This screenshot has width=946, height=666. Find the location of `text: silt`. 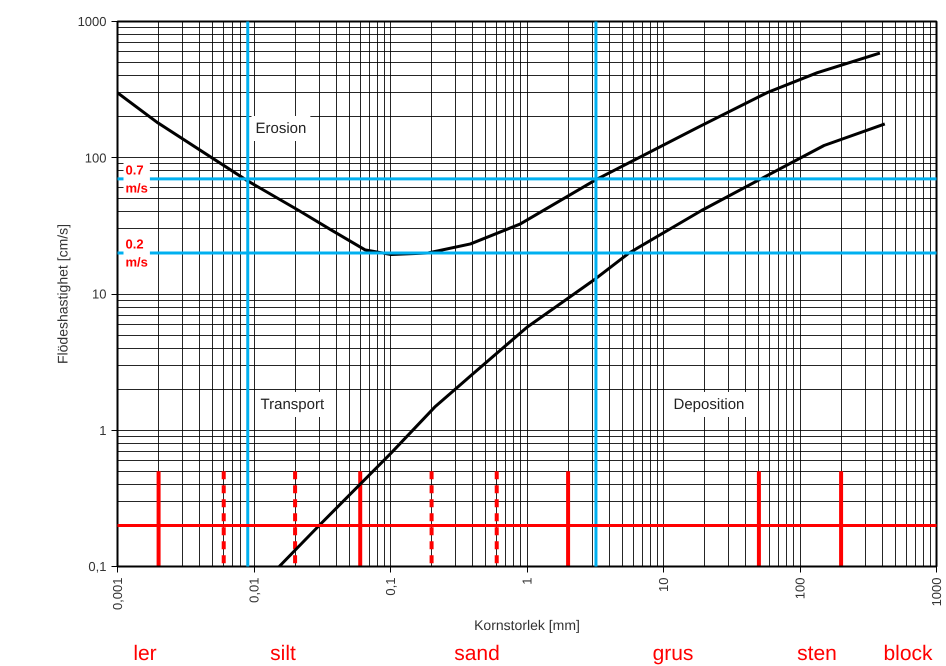

text: silt is located at coordinates (283, 653).